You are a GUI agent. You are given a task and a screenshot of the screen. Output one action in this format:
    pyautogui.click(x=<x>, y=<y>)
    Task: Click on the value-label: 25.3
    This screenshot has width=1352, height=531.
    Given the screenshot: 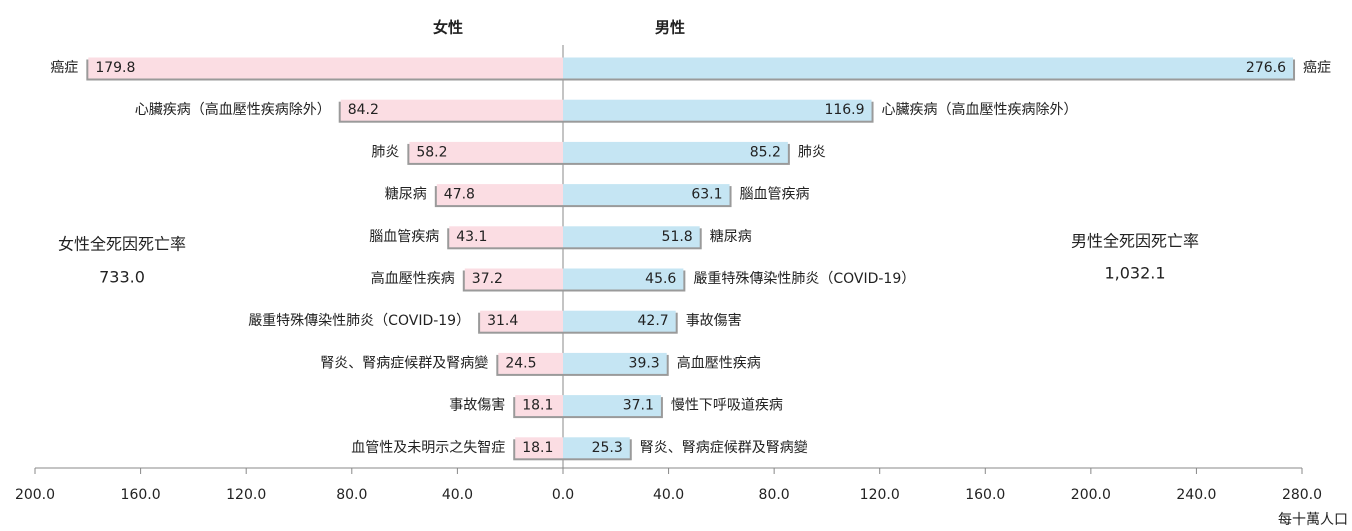 What is the action you would take?
    pyautogui.click(x=607, y=448)
    